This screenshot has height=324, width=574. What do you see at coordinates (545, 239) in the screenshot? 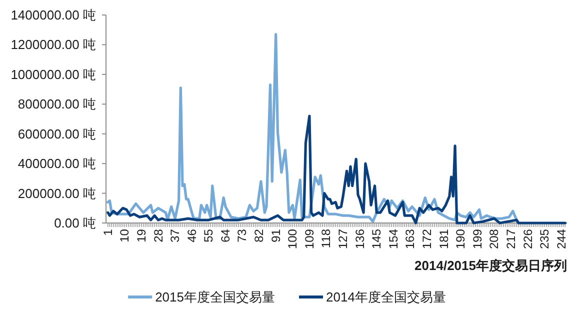
I see `x-tick-label: 235` at bounding box center [545, 239].